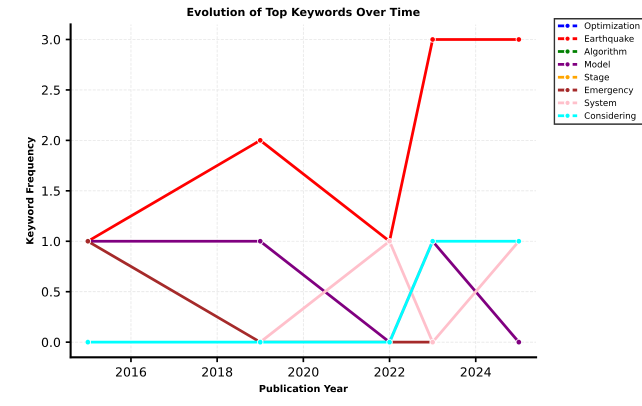  Describe the element at coordinates (51, 292) in the screenshot. I see `y-tick-label: 0.5` at that location.